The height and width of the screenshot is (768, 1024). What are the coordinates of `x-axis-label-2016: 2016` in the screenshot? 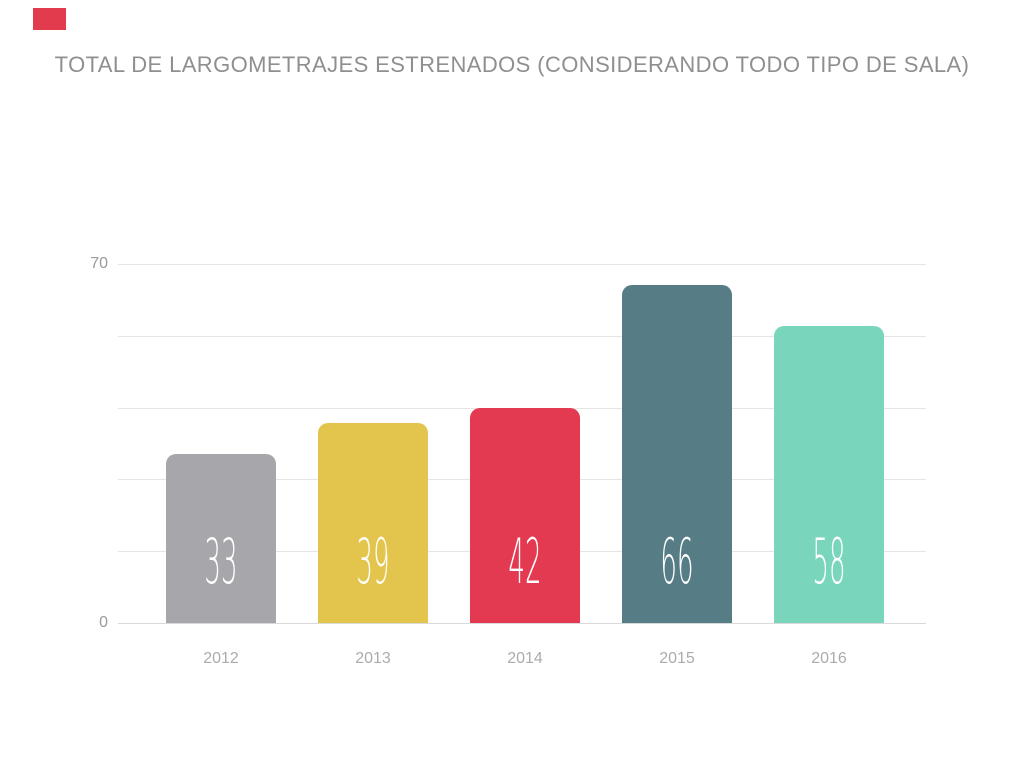 It's located at (829, 658).